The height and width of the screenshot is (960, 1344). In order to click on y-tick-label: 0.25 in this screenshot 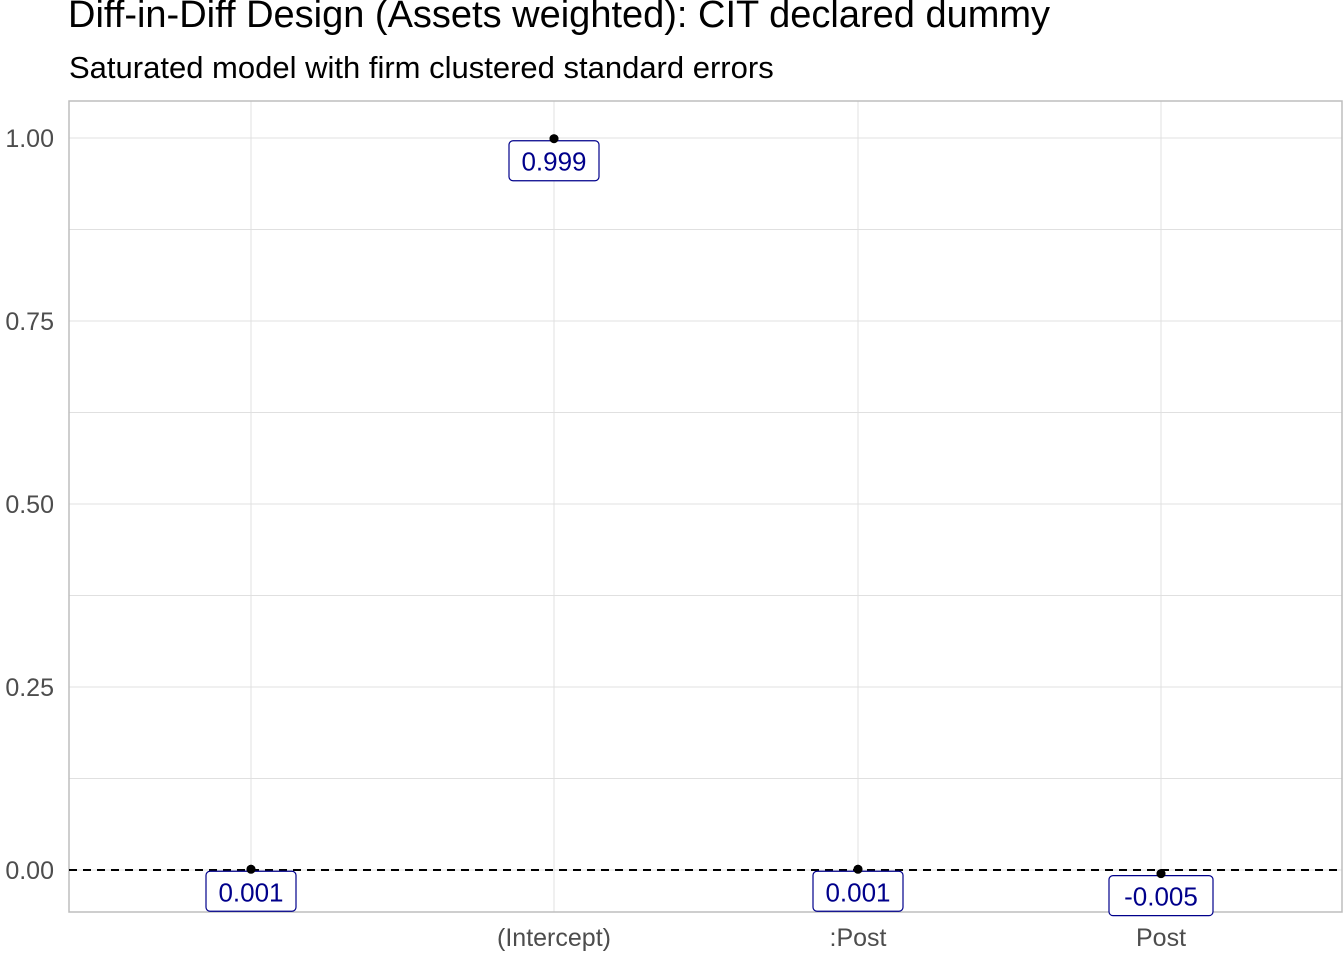, I will do `click(29, 688)`.